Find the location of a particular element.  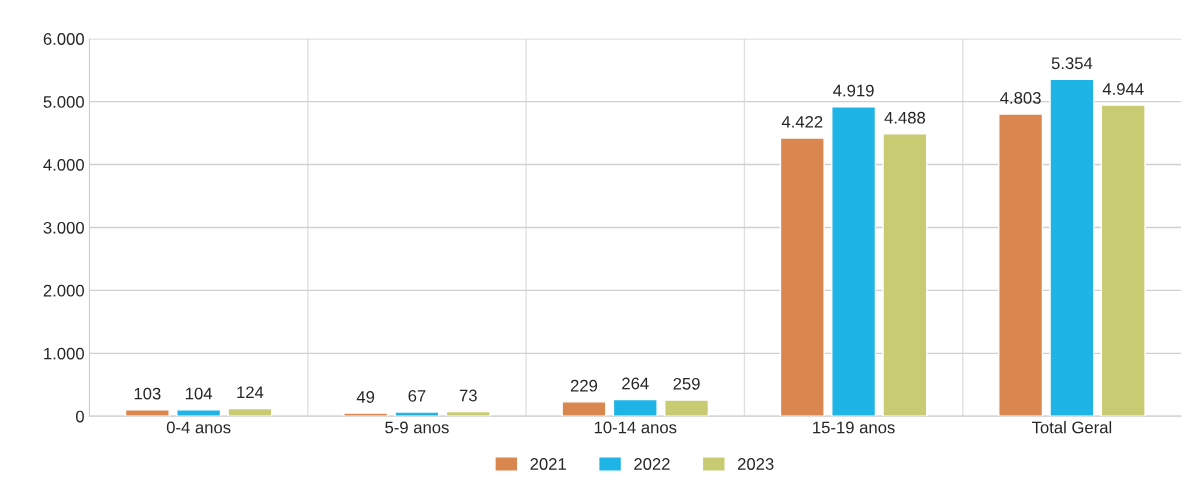

data-label: 4.422 is located at coordinates (802, 121).